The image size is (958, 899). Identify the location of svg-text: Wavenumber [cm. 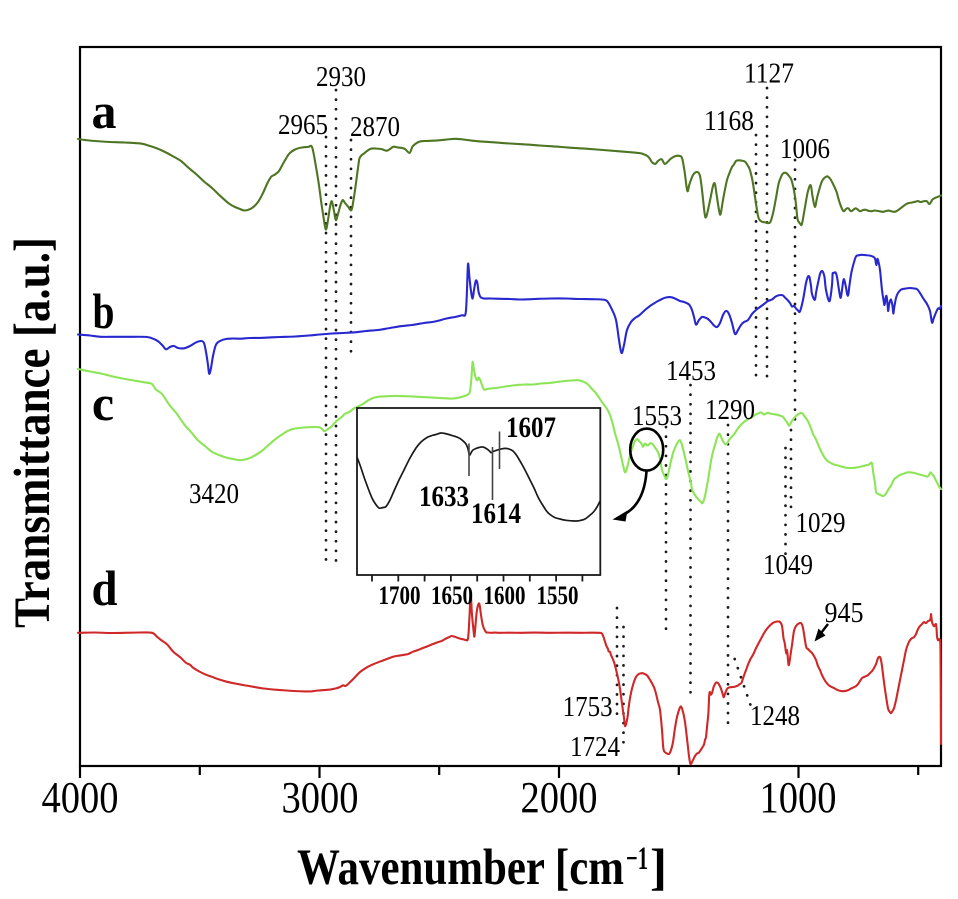
(460, 868).